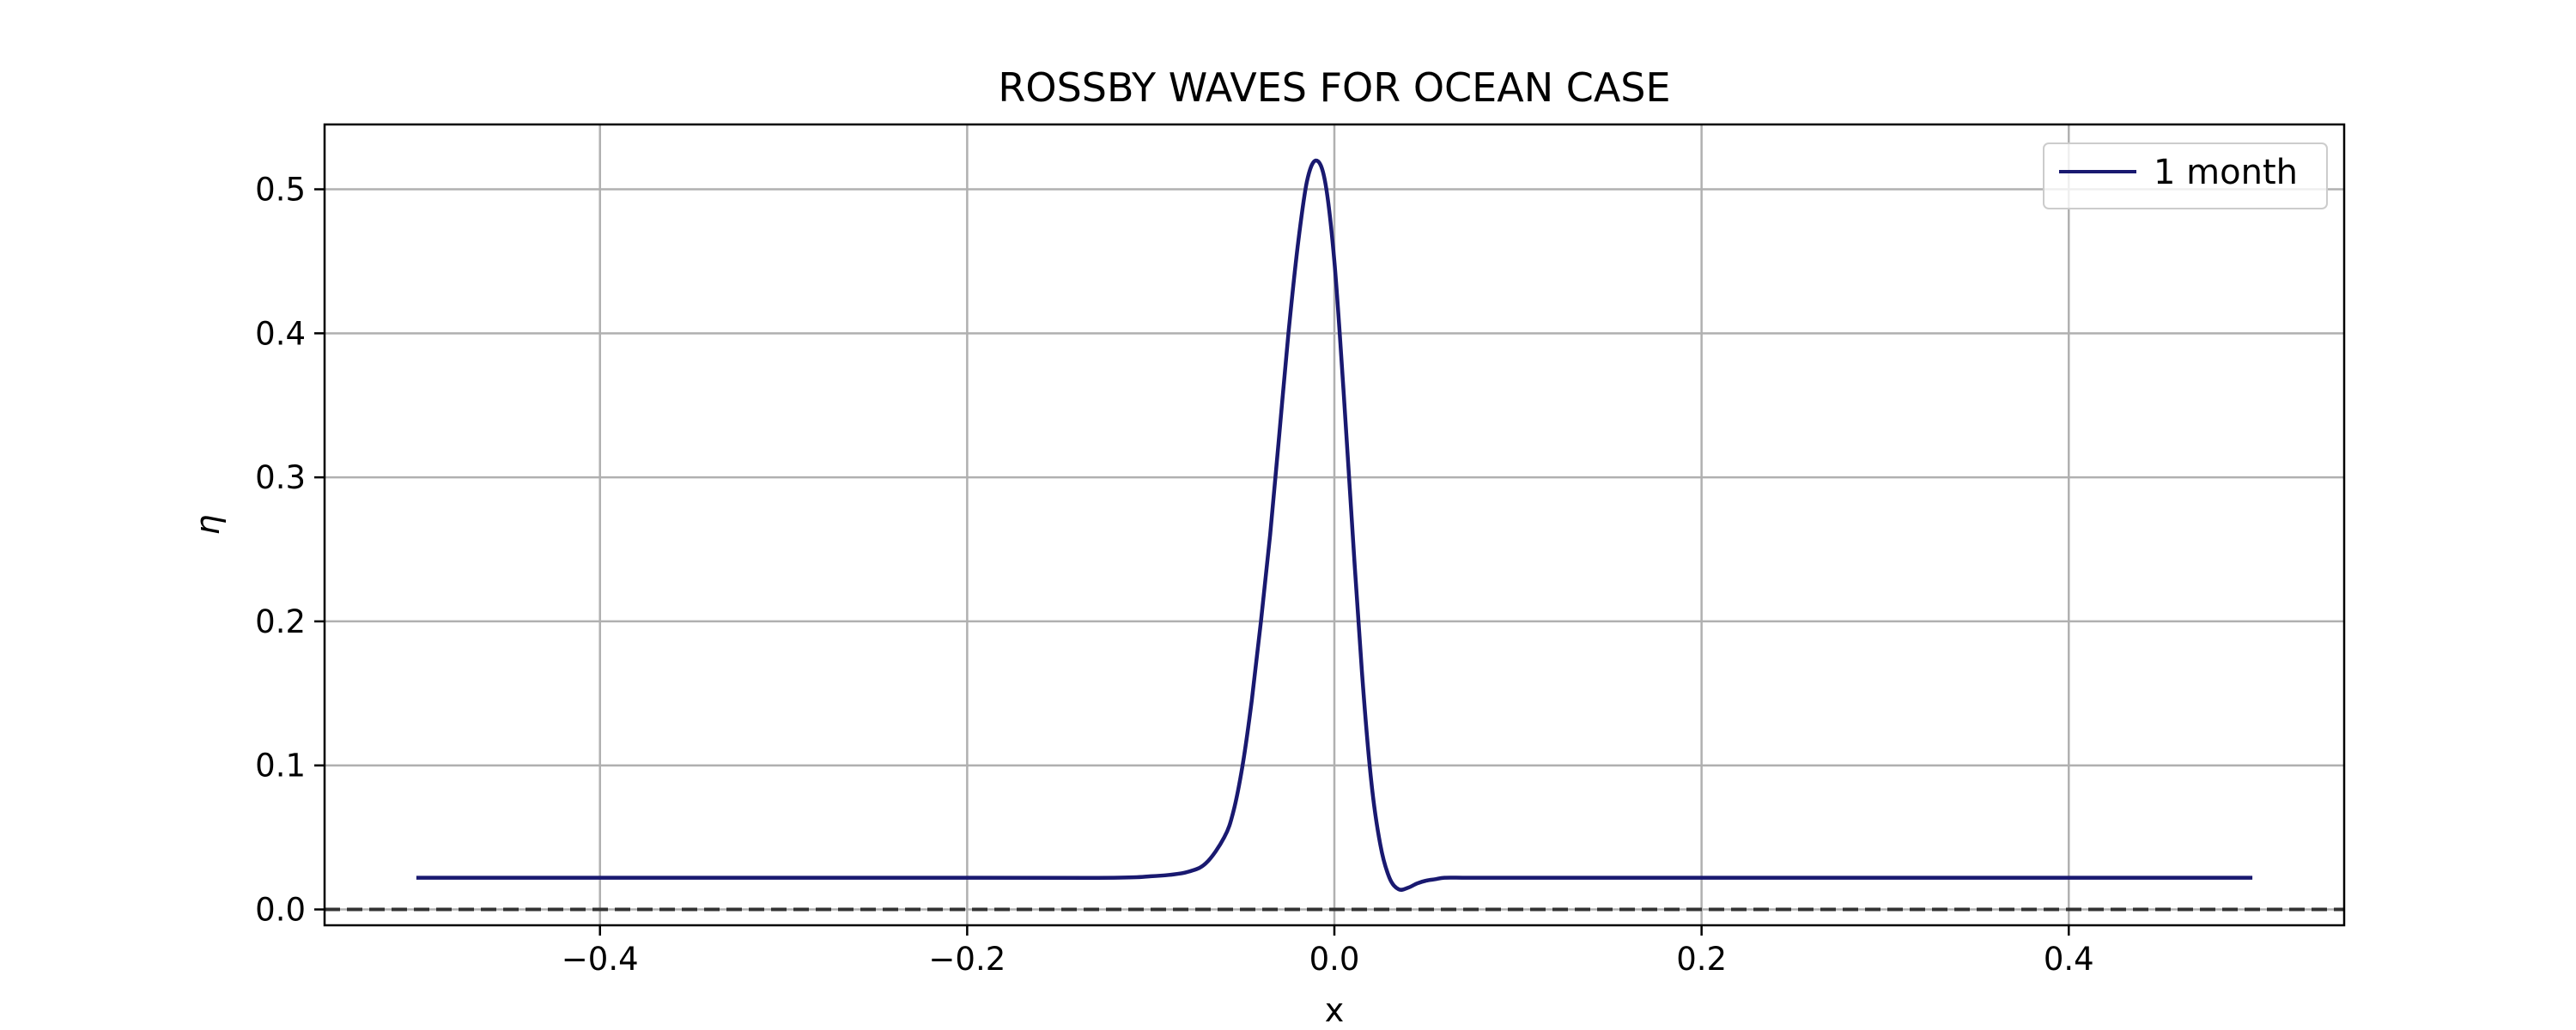 The height and width of the screenshot is (1030, 2576). Describe the element at coordinates (2069, 959) in the screenshot. I see `x-tick-label: 0.4` at that location.